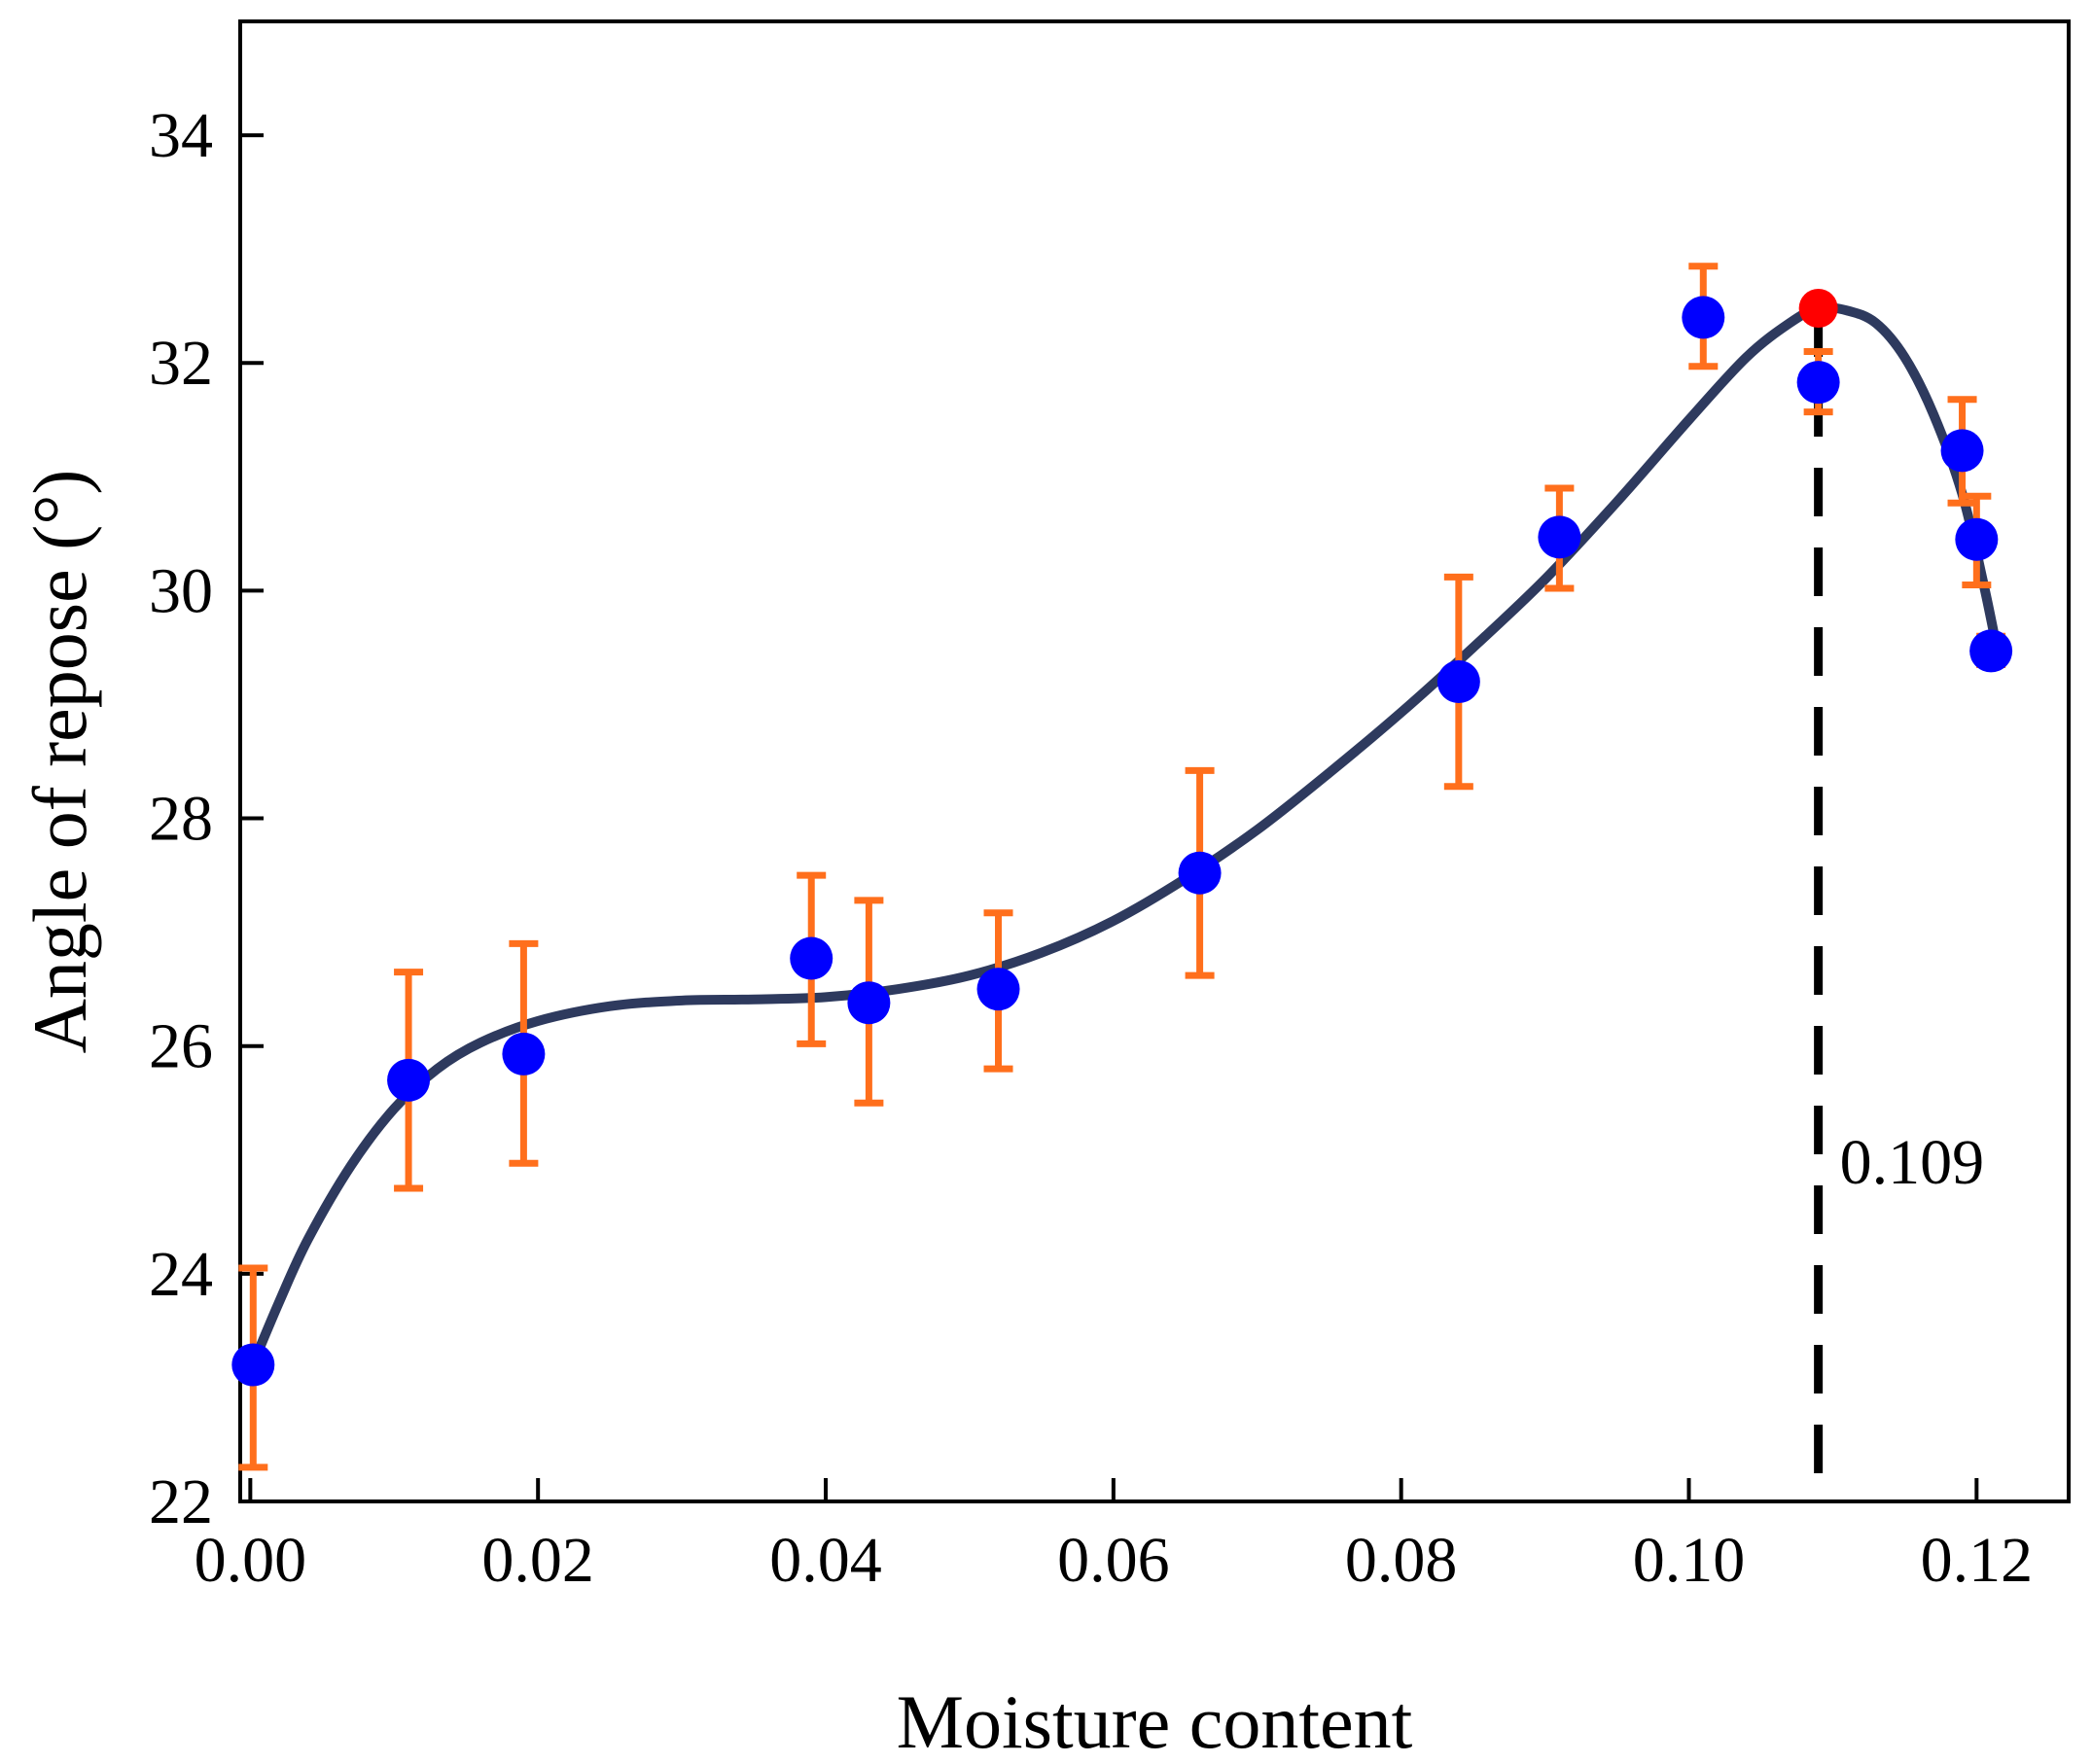  What do you see at coordinates (1912, 1162) in the screenshot?
I see `peak-label: 0.109` at bounding box center [1912, 1162].